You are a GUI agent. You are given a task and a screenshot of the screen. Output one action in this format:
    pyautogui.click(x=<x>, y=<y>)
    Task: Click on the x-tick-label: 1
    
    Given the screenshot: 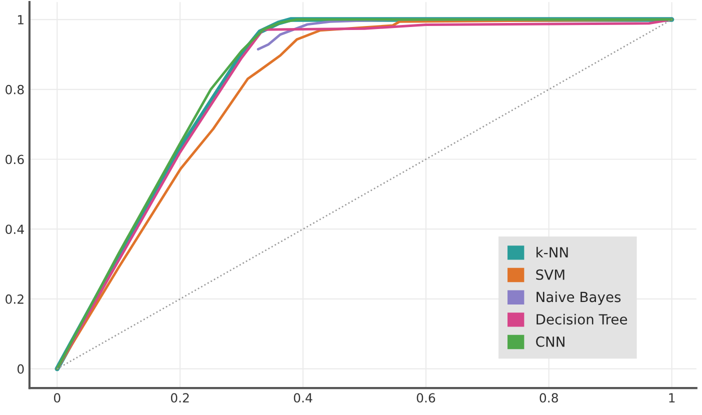 What is the action you would take?
    pyautogui.click(x=672, y=397)
    